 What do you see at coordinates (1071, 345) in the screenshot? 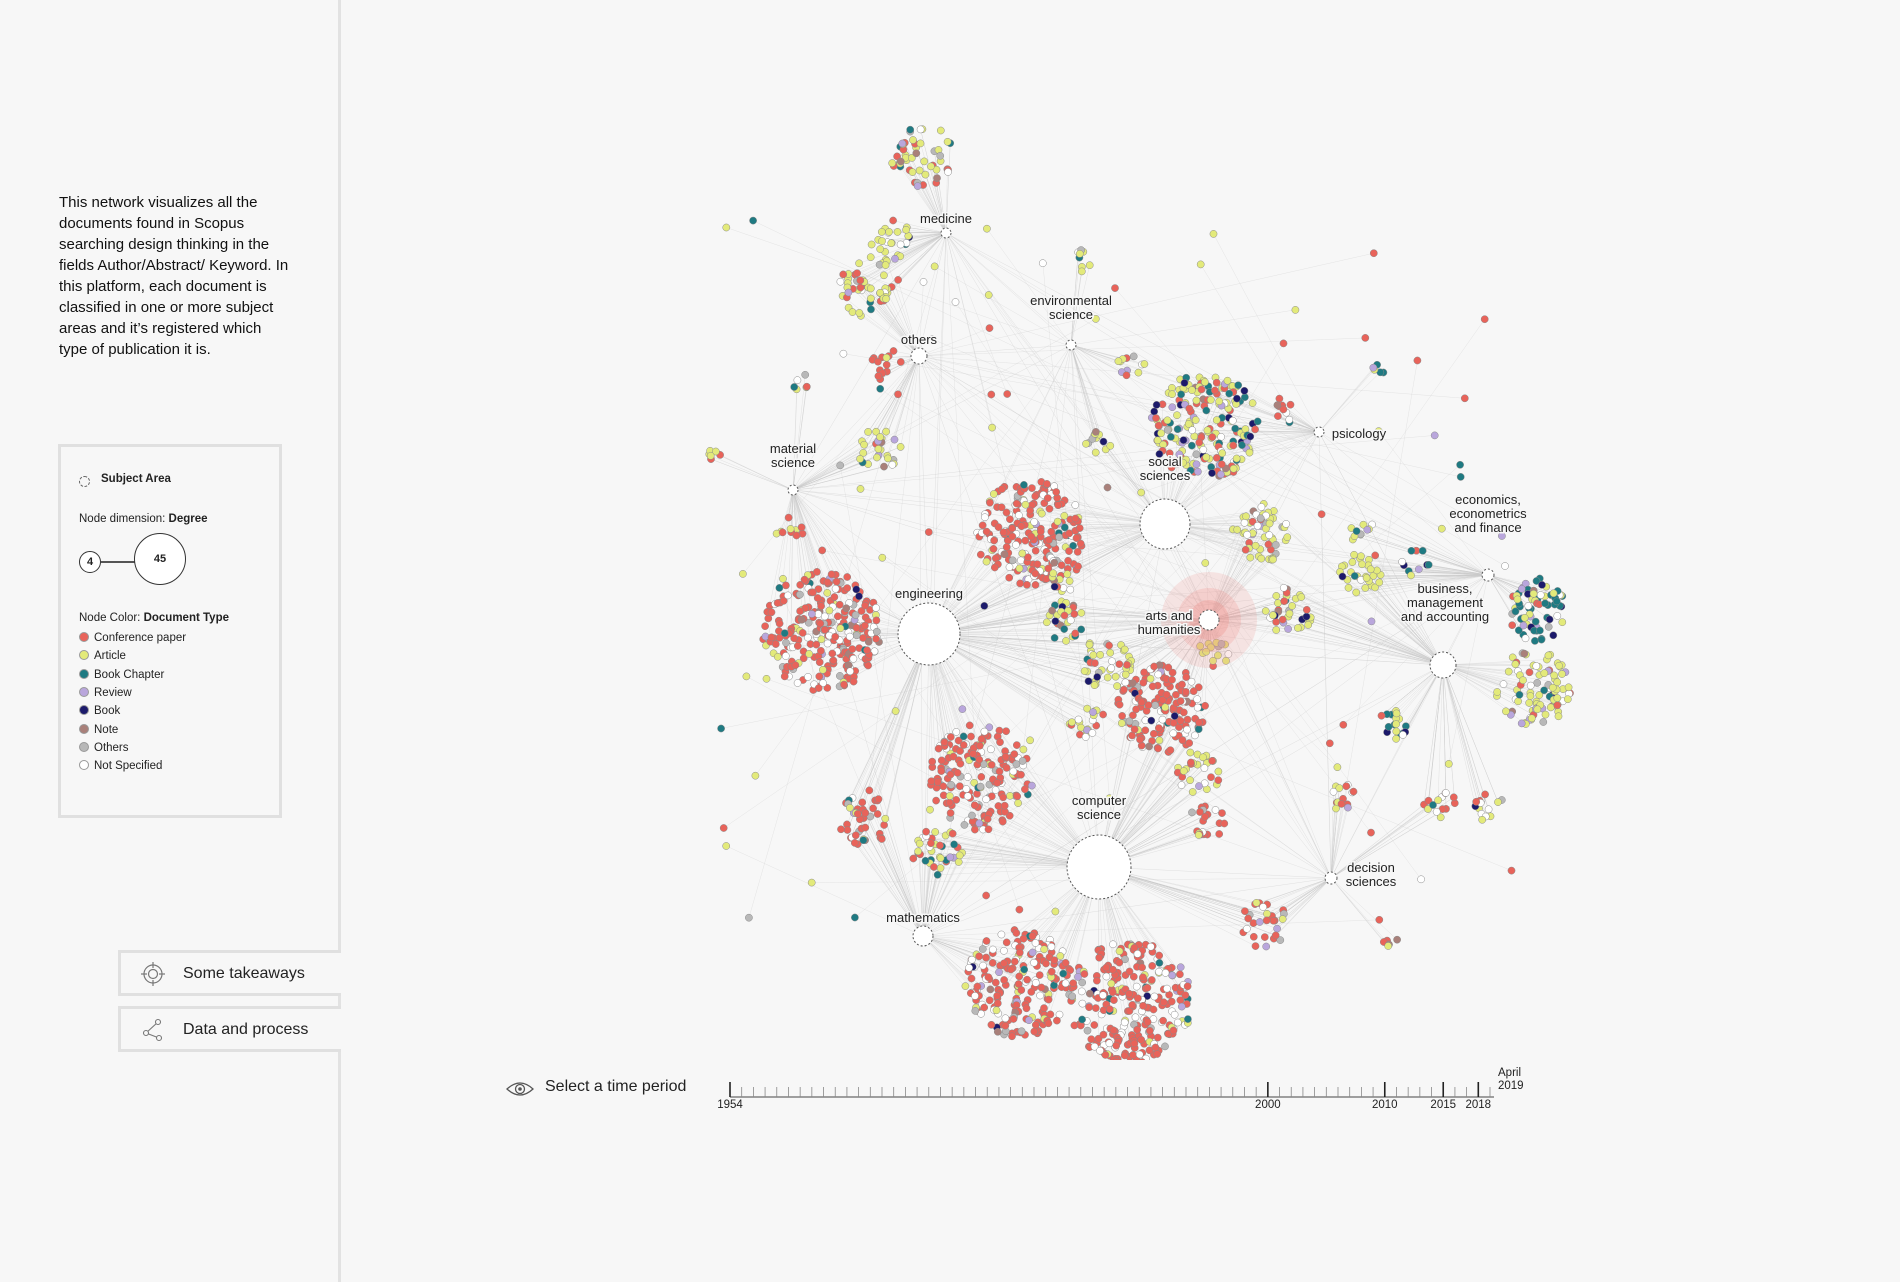
I see `subject-area-node` at bounding box center [1071, 345].